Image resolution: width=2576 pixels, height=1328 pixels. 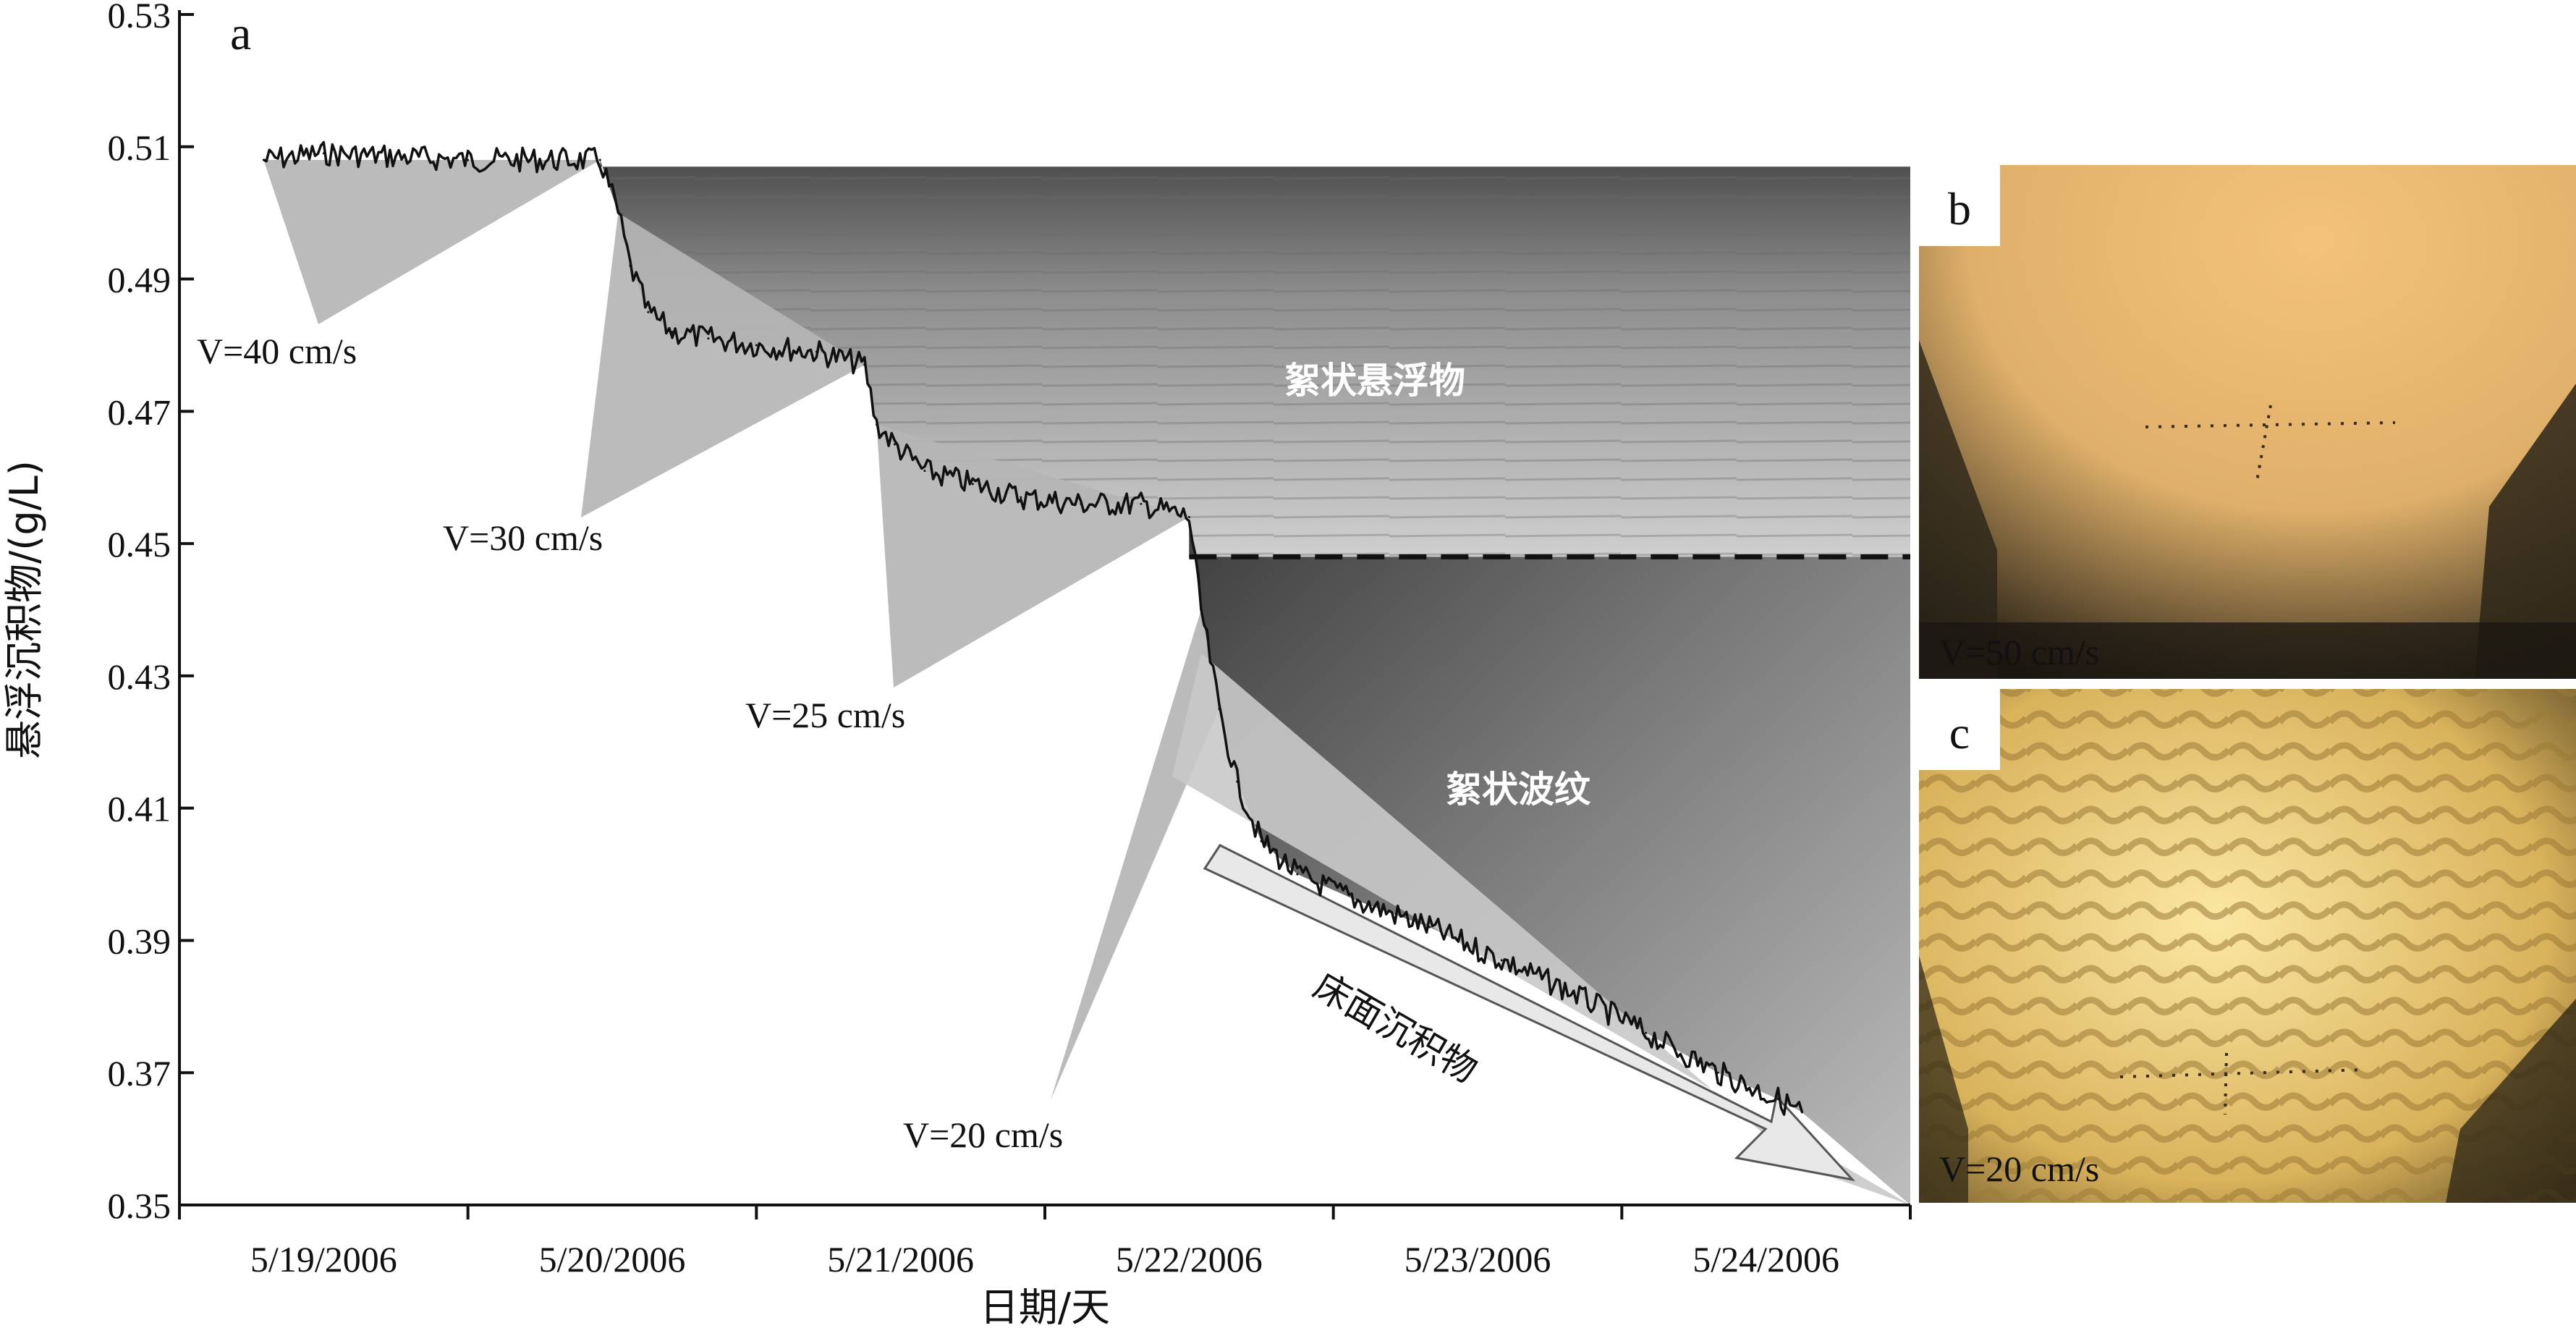 What do you see at coordinates (523, 537) in the screenshot?
I see `speed-label-2: V=30 cm/s` at bounding box center [523, 537].